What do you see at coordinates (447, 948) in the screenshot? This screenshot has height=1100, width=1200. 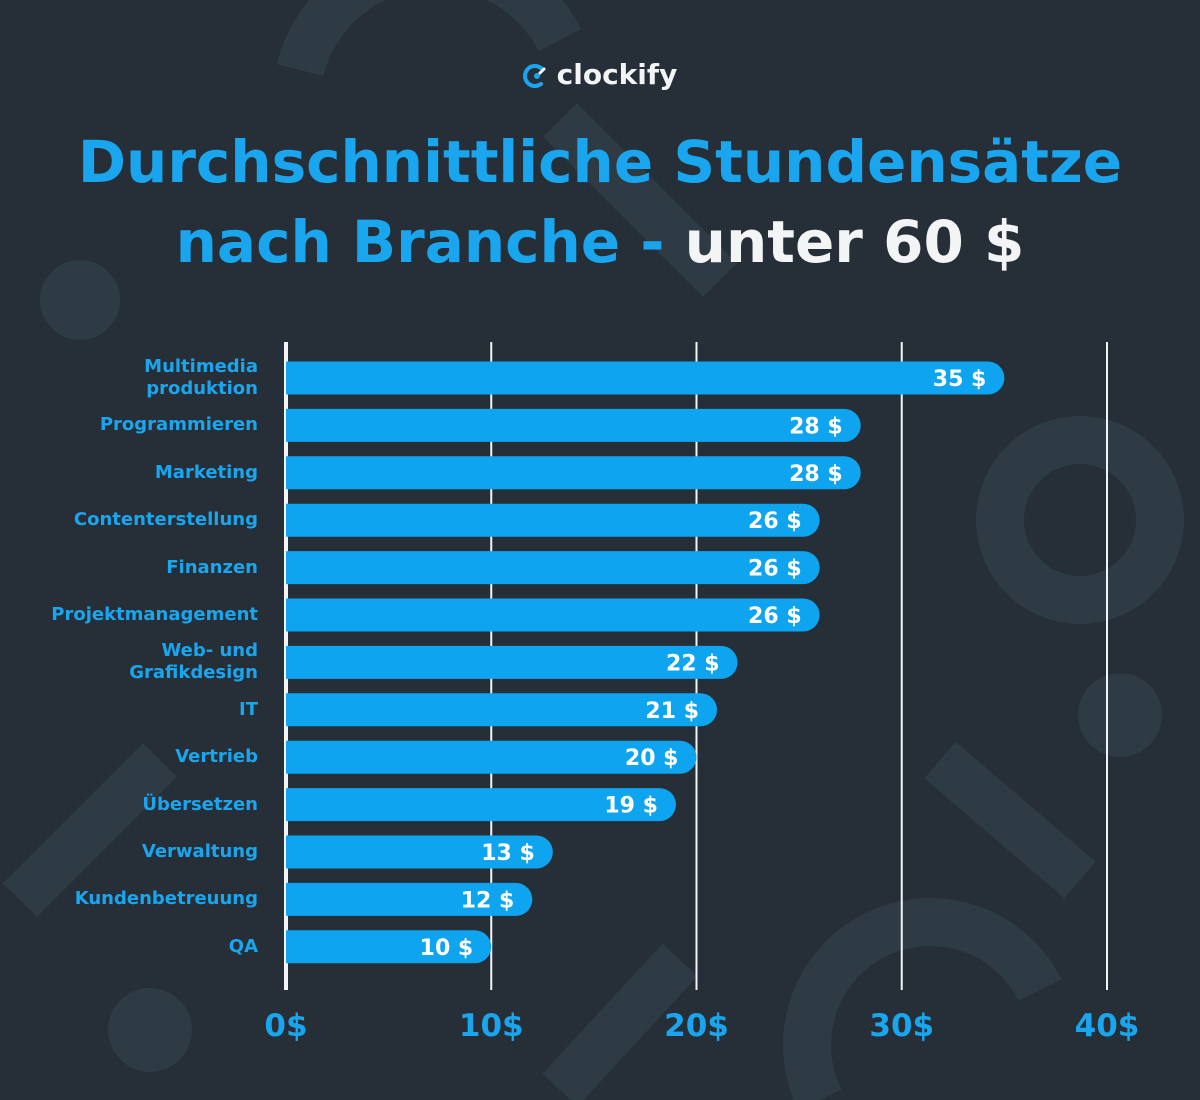 I see `value-label: 10 $` at bounding box center [447, 948].